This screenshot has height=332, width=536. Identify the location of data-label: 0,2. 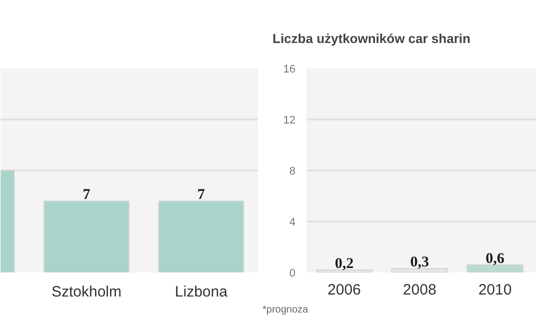
(344, 264).